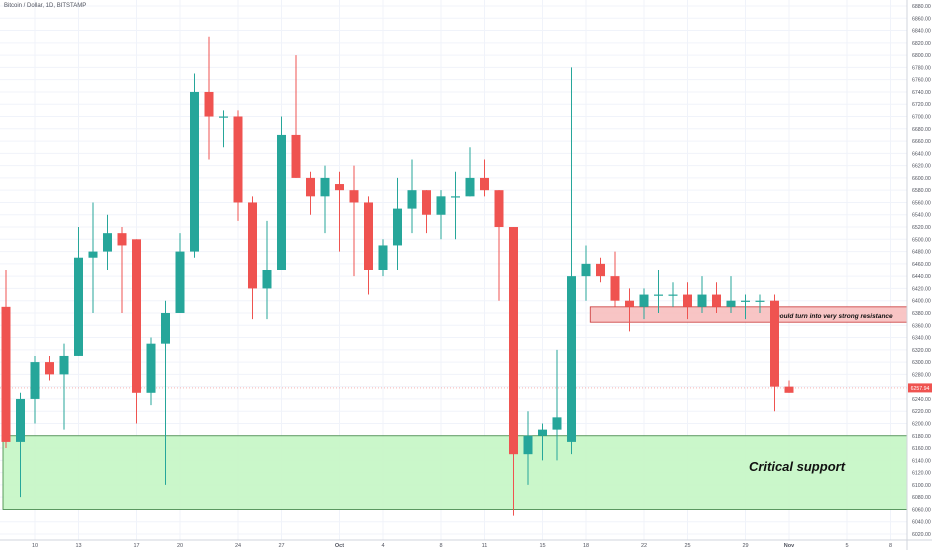 Image resolution: width=932 pixels, height=555 pixels. I want to click on y-tick-label: 6700.00, so click(921, 118).